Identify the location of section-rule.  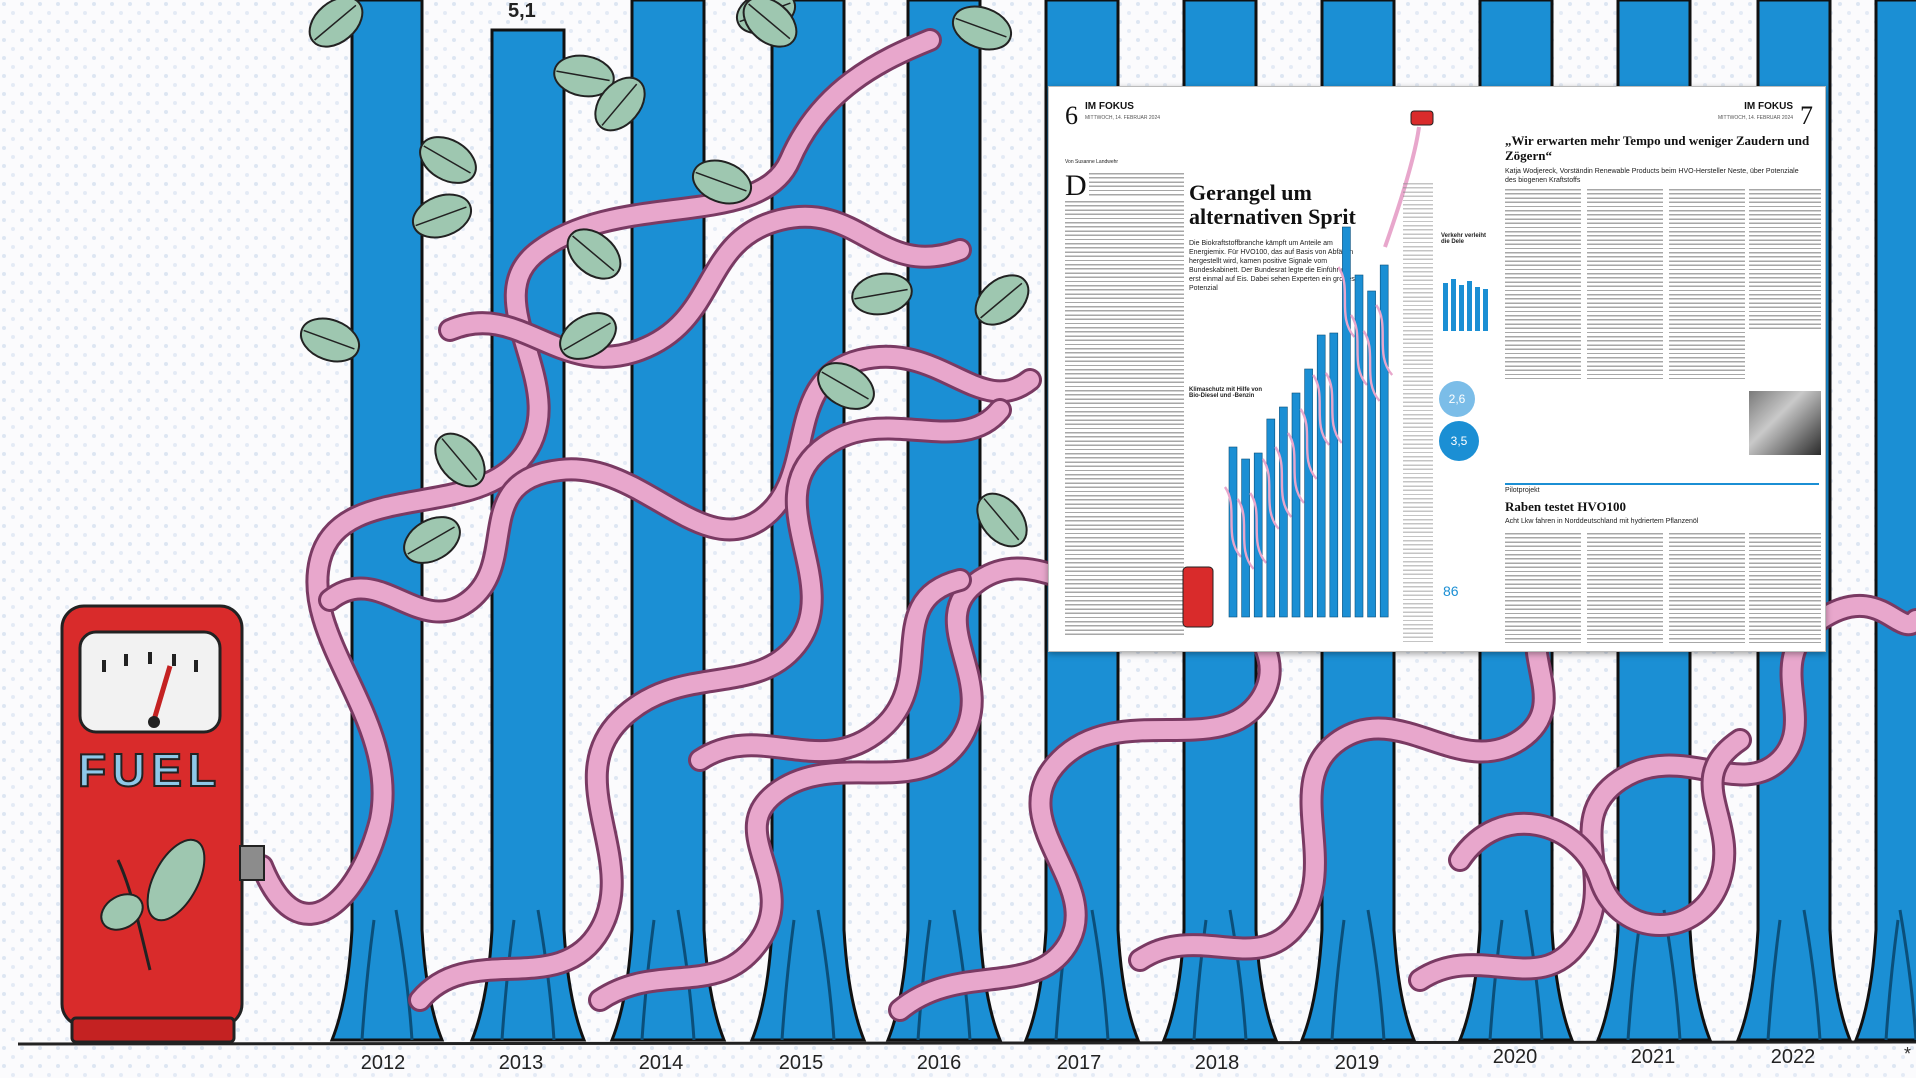
(1662, 484).